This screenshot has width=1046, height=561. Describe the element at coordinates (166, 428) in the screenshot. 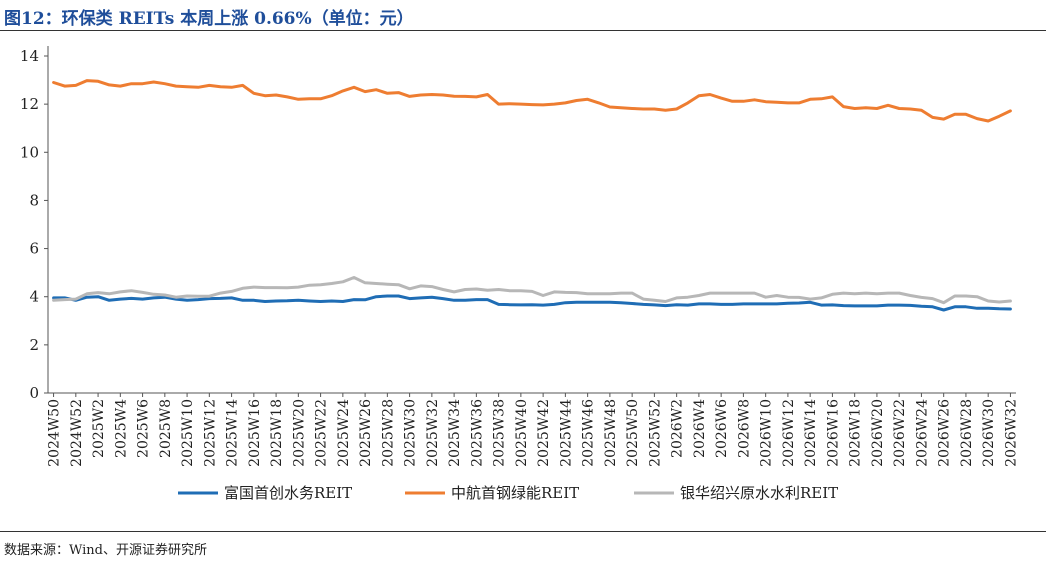

I see `x-tick-label: 2025W8` at that location.